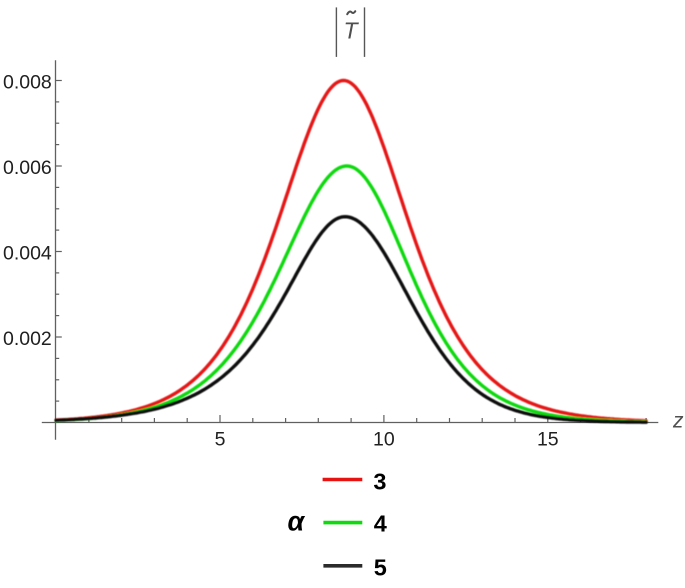 Image resolution: width=685 pixels, height=588 pixels. What do you see at coordinates (379, 482) in the screenshot?
I see `svg-text: 3` at bounding box center [379, 482].